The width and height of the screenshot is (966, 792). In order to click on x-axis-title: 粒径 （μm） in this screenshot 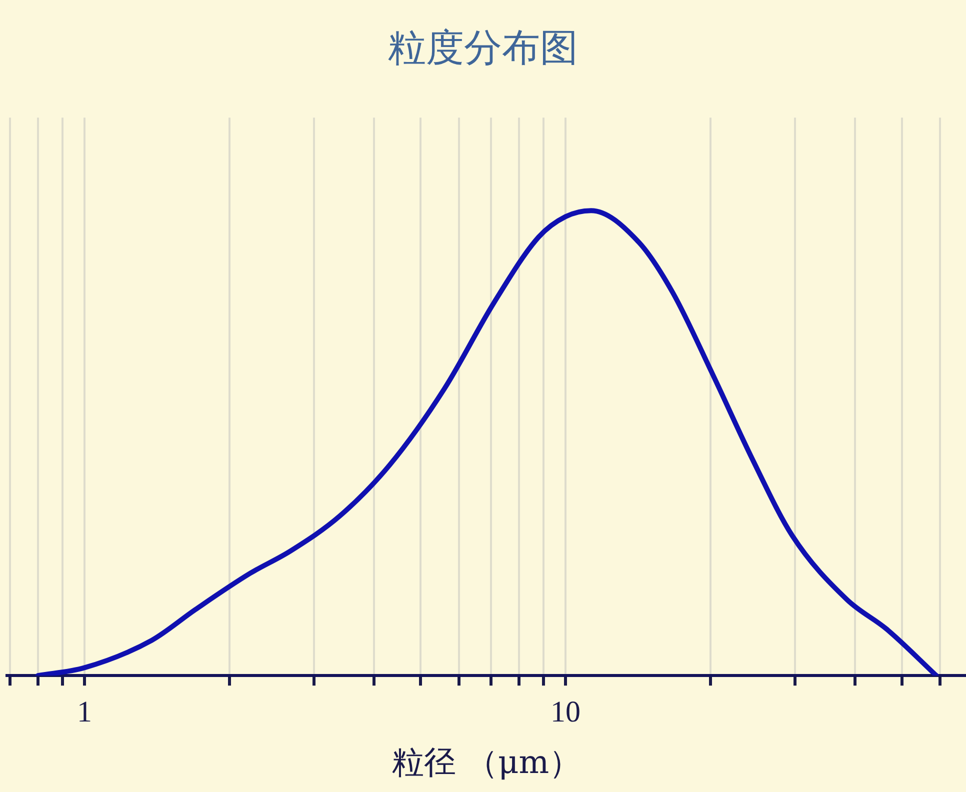, I will do `click(487, 762)`.